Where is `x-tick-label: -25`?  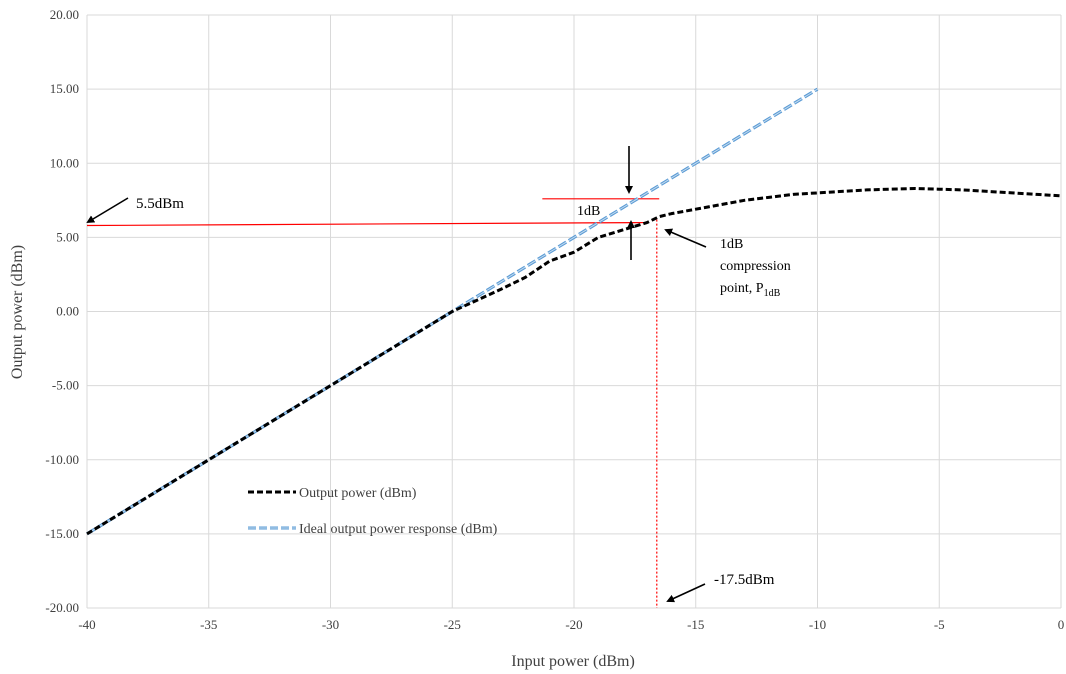 x-tick-label: -25 is located at coordinates (452, 624).